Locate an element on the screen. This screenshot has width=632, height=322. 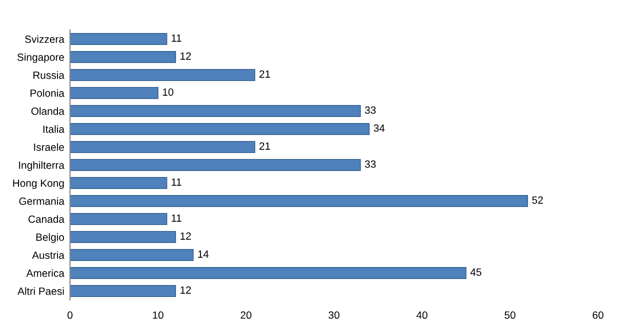
y-tick-label: Belgio is located at coordinates (50, 238).